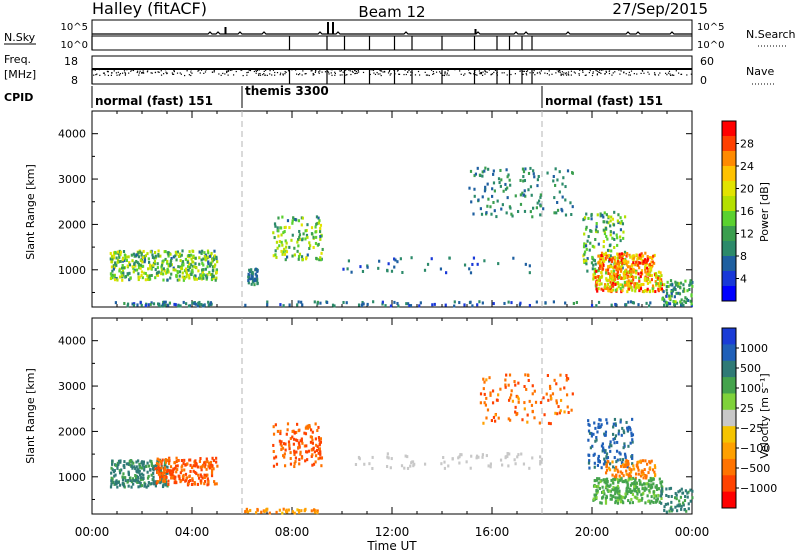 The width and height of the screenshot is (800, 554). Describe the element at coordinates (729, 385) in the screenshot. I see `colorbar-segment` at that location.